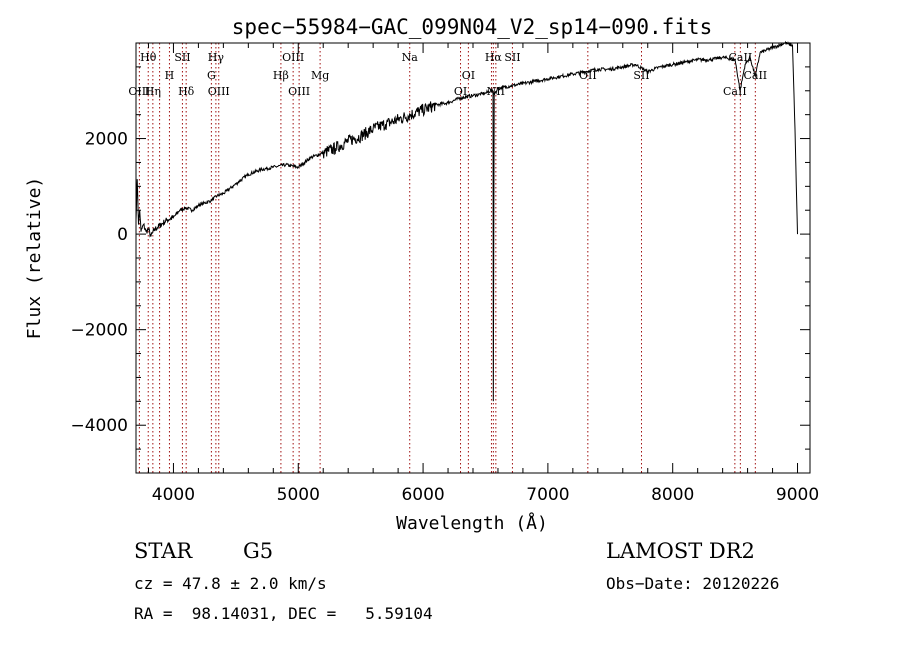 The image size is (900, 649). What do you see at coordinates (173, 495) in the screenshot?
I see `x-tick-label-4000: 4000` at bounding box center [173, 495].